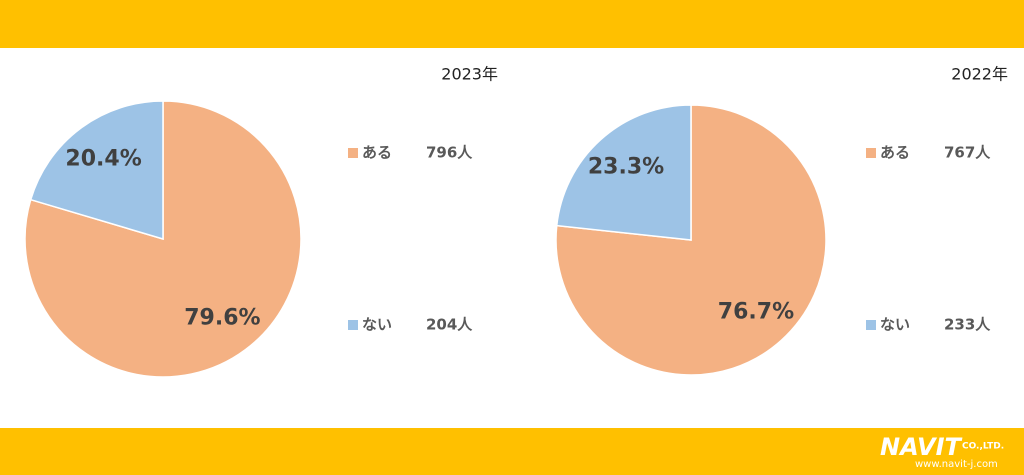 This screenshot has height=475, width=1024. Describe the element at coordinates (103, 158) in the screenshot. I see `data-label: 20.4%` at that location.